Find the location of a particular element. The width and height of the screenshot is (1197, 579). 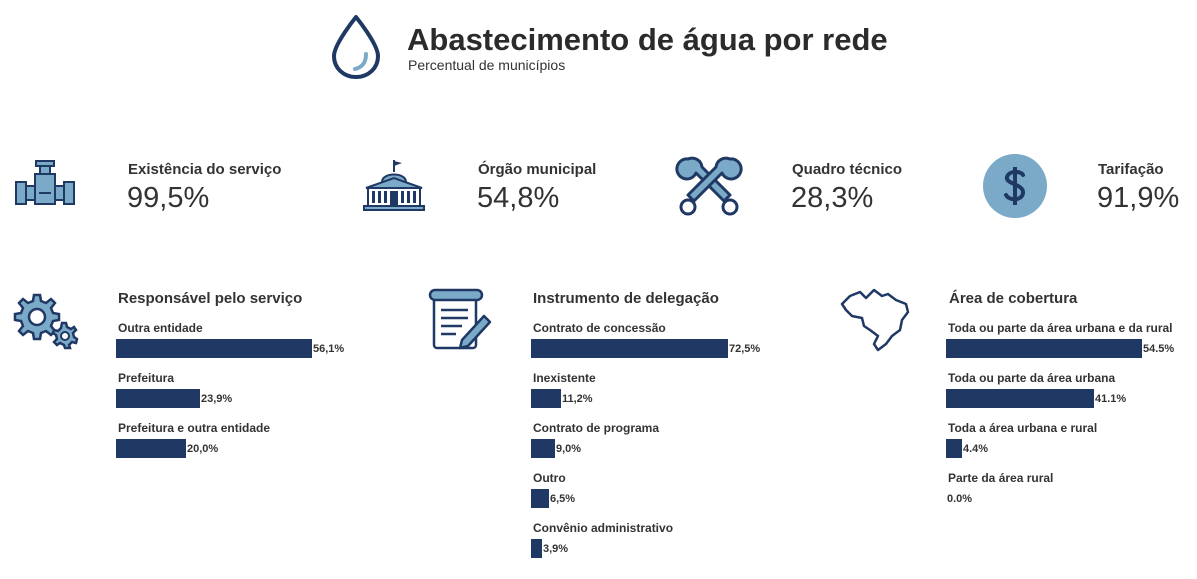

kpi-value-existencia: 99,5% is located at coordinates (168, 198).